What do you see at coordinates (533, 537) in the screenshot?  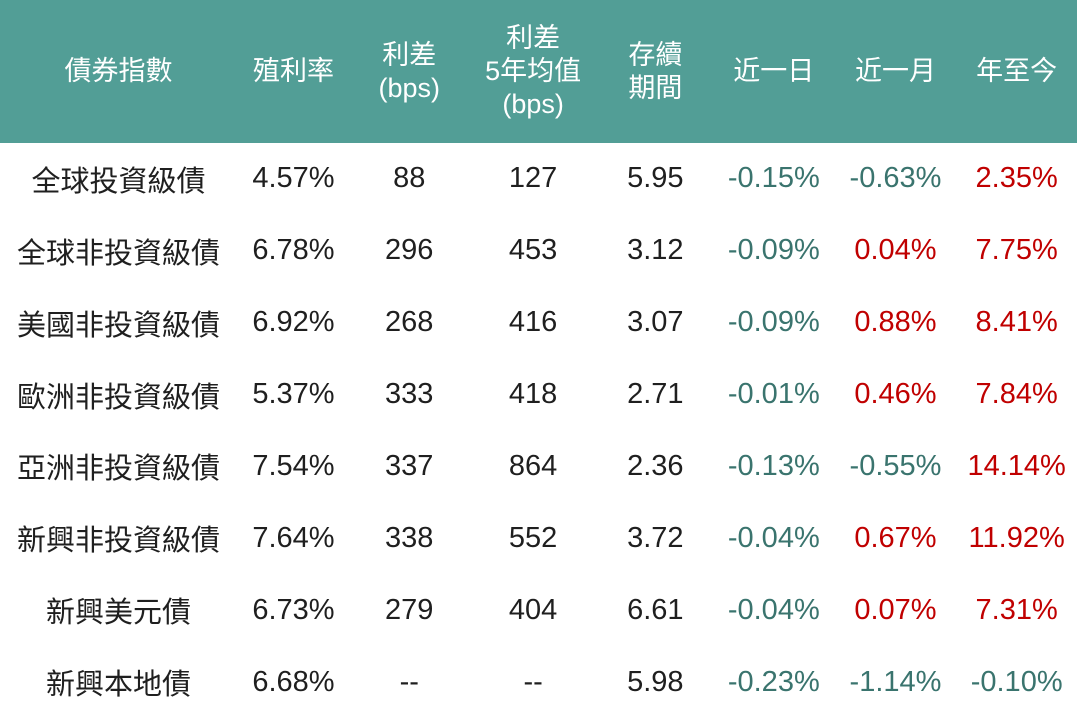 I see `cell-spread-5y-avg-bps: 552` at bounding box center [533, 537].